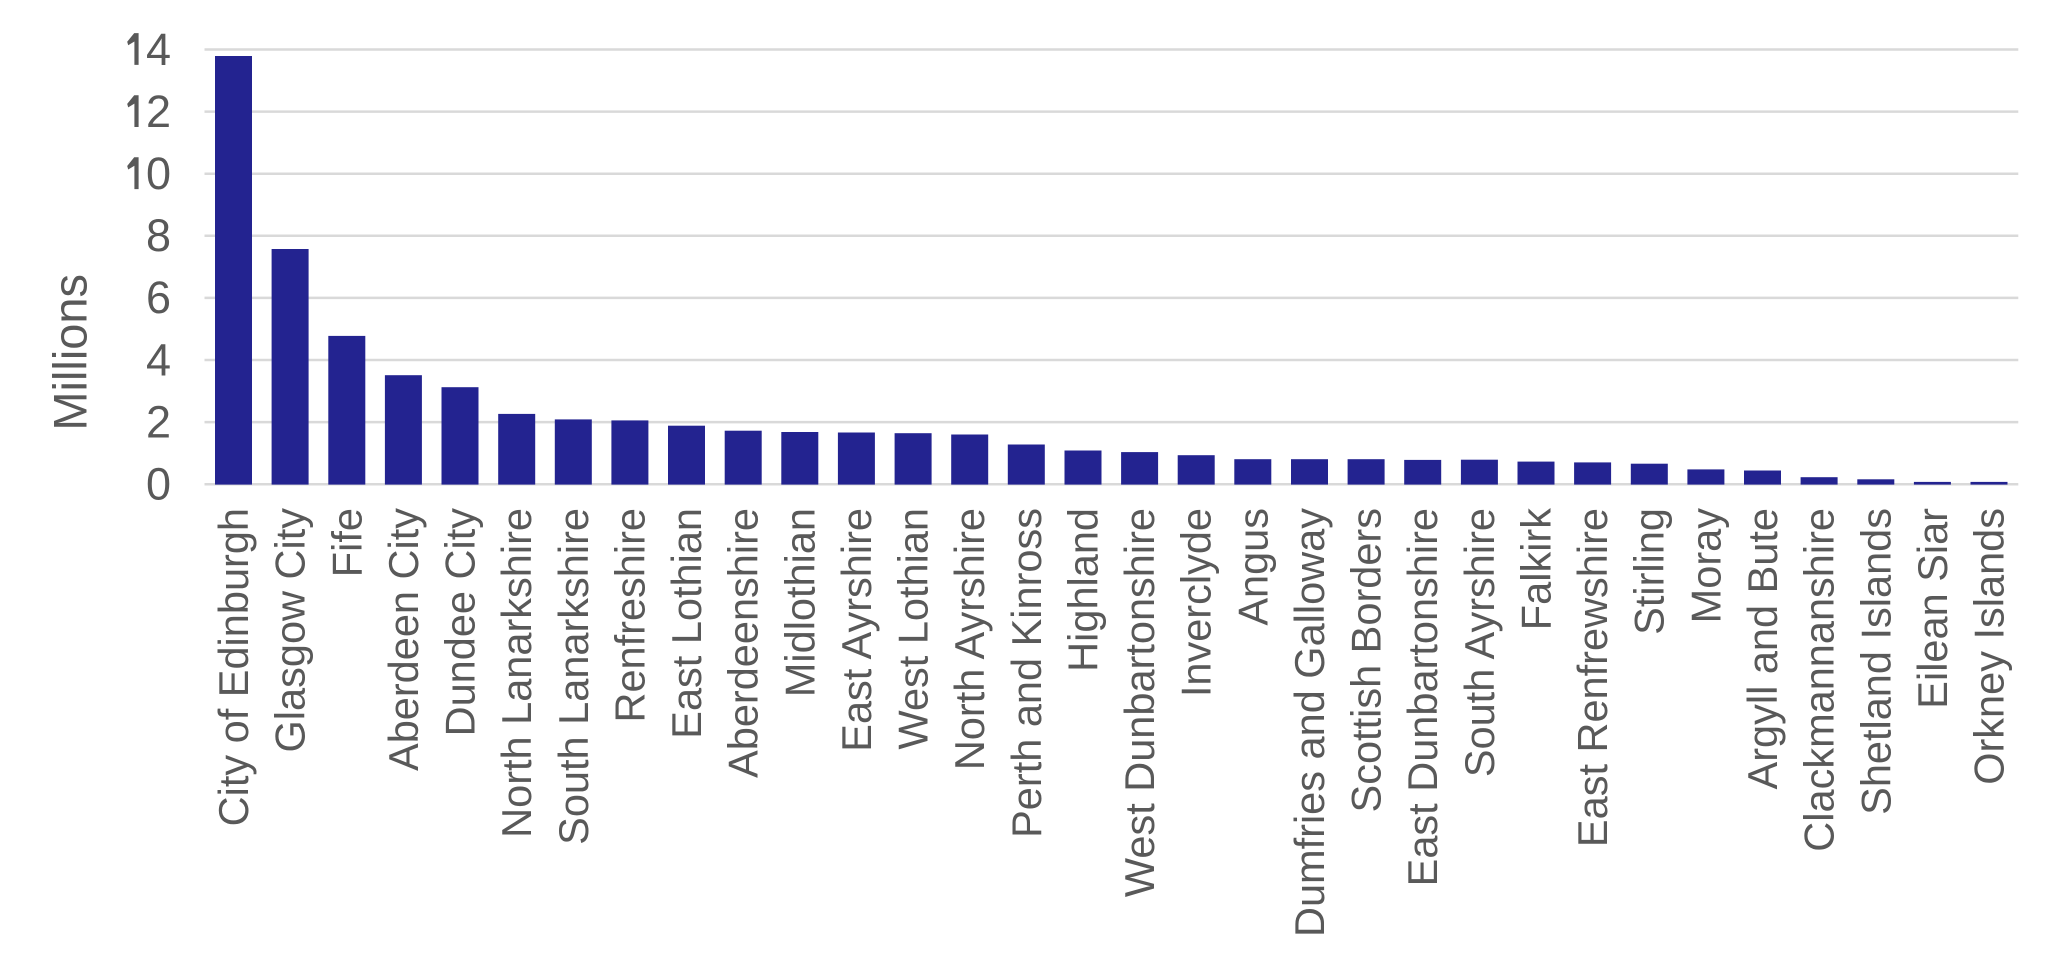 The image size is (2068, 966). What do you see at coordinates (1422, 697) in the screenshot?
I see `svg-text: East Dunbartonshire` at bounding box center [1422, 697].